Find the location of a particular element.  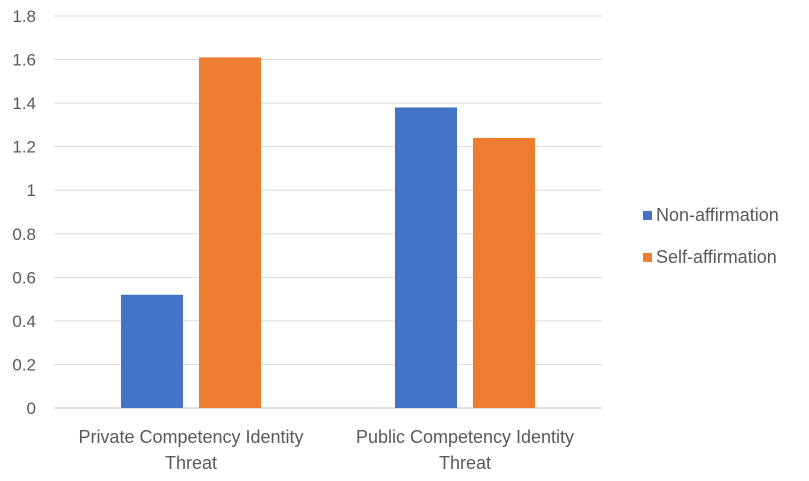

y-tick-label: 0.6 is located at coordinates (24, 277).